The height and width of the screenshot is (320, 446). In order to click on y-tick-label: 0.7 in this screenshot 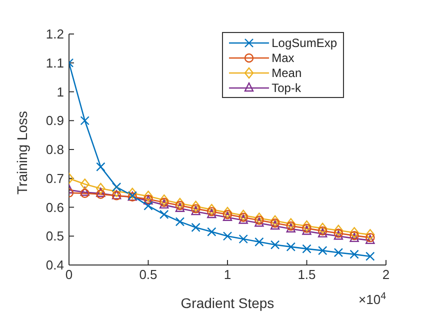, I will do `click(55, 178)`.